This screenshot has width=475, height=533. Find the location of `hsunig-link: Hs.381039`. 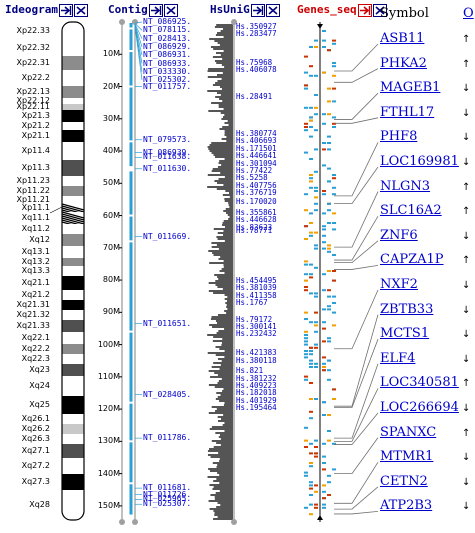

hsunig-link: Hs.381039 is located at coordinates (256, 288).